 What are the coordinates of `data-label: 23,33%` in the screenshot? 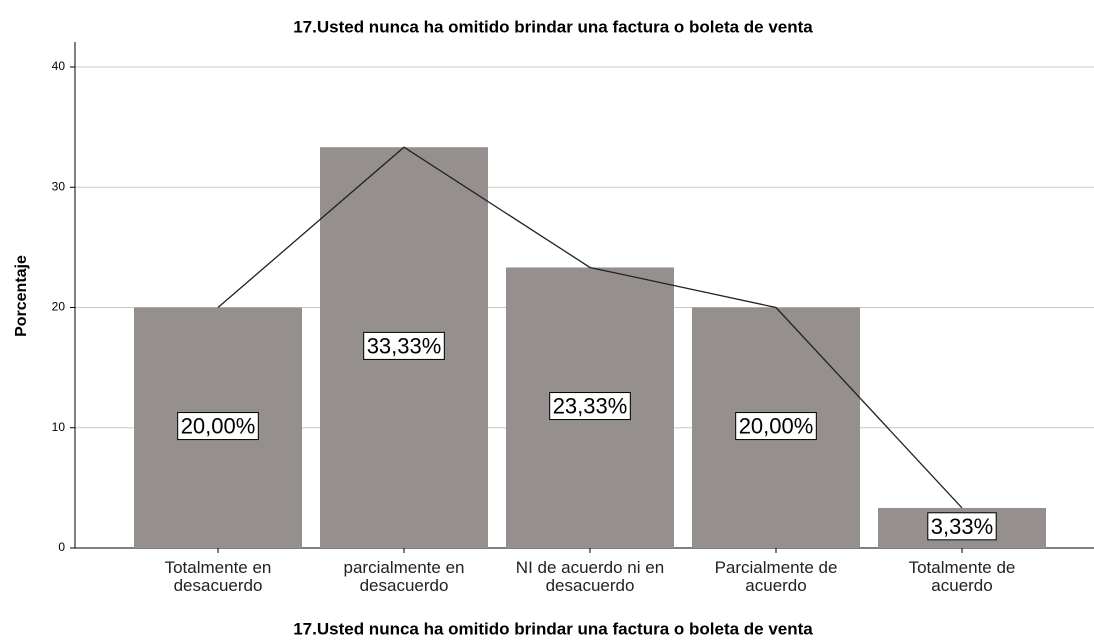 It's located at (590, 406).